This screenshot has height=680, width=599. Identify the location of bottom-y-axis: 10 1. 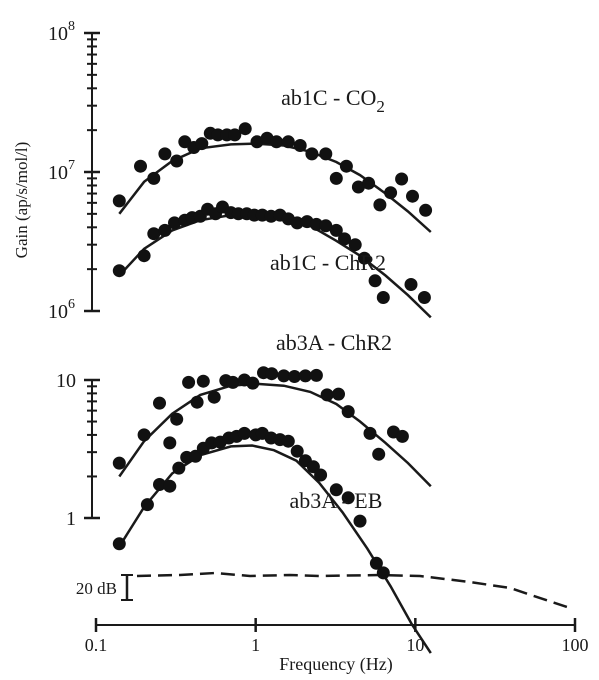
(78, 450).